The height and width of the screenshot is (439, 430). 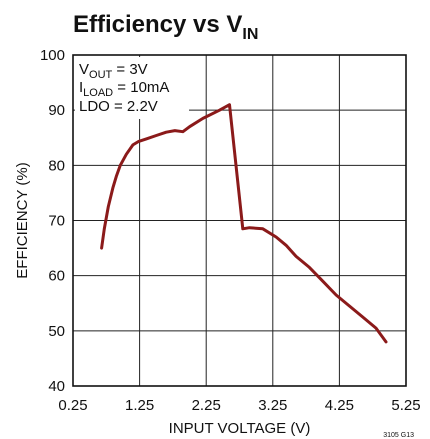 I want to click on annotation-ldo: LDO = 2.2V, so click(x=118, y=106).